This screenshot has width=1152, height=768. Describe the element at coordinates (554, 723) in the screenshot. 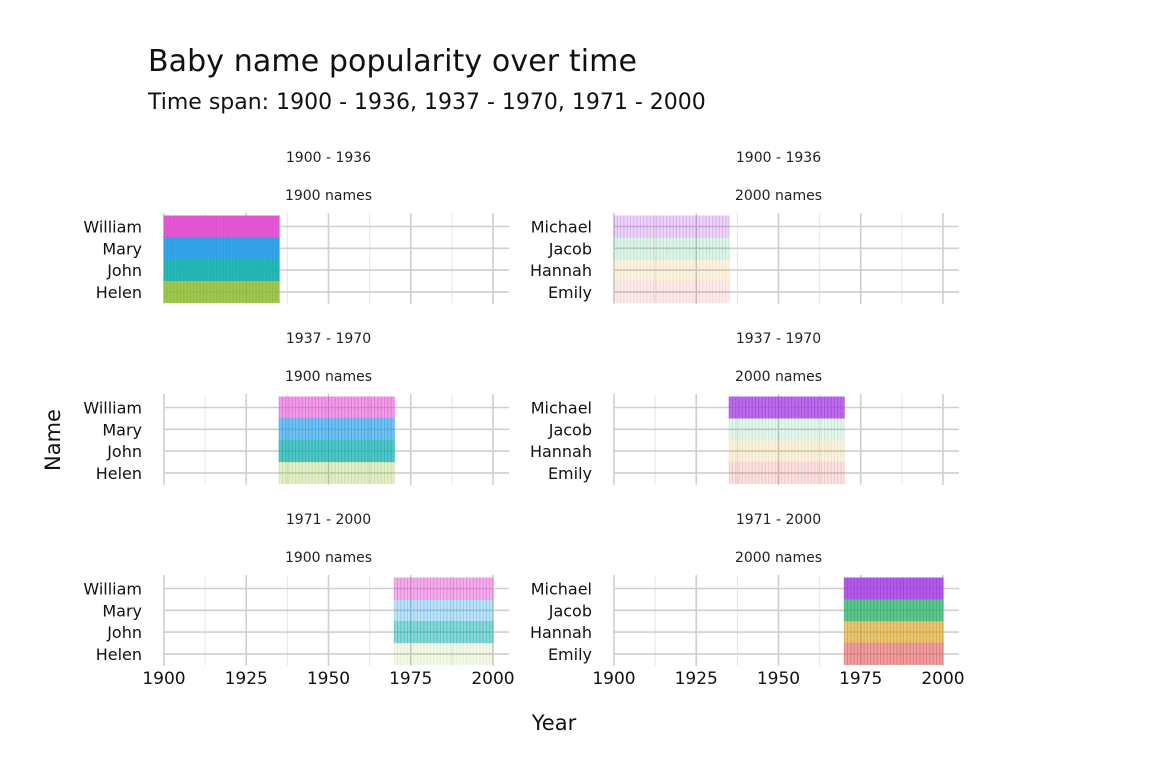

I see `x-axis-title: Year` at that location.